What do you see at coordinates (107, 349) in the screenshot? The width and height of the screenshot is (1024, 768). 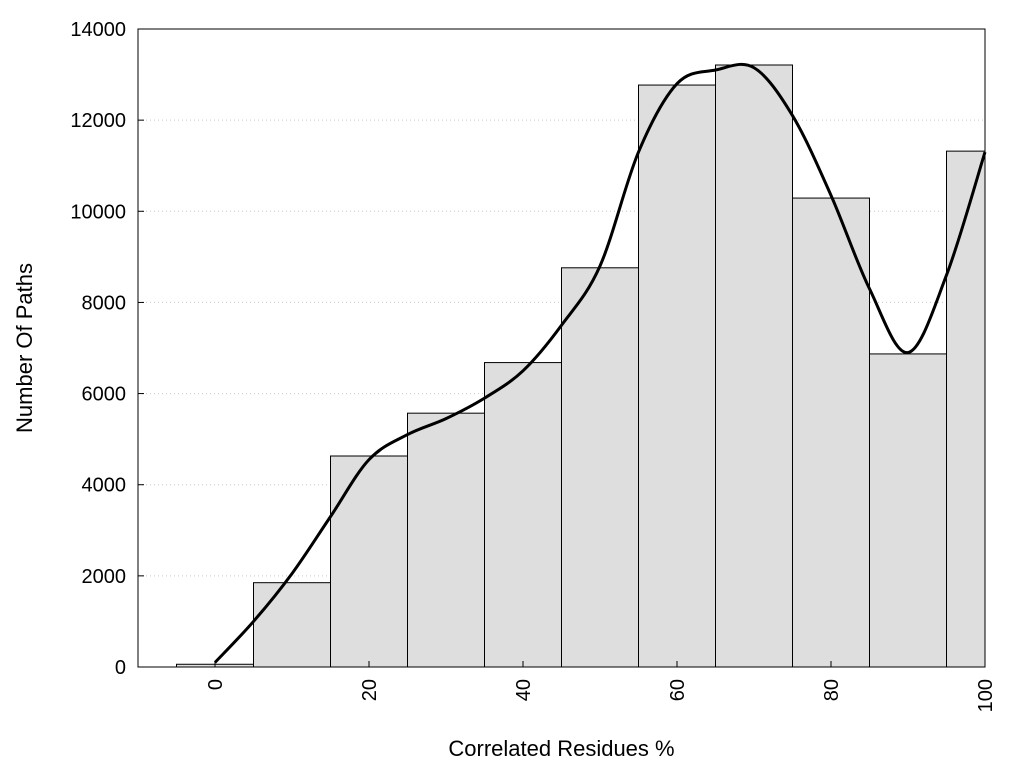 I see `y-axis-ticks: 0 2000 4000 6000 8000 10000 12000 14000` at bounding box center [107, 349].